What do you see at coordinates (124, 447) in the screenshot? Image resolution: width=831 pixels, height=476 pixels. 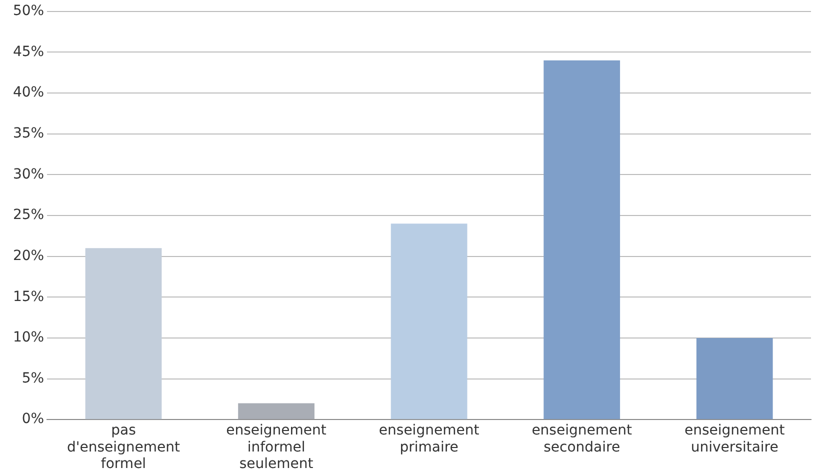 I see `x-tick-label: pas d'enseignement formel` at bounding box center [124, 447].